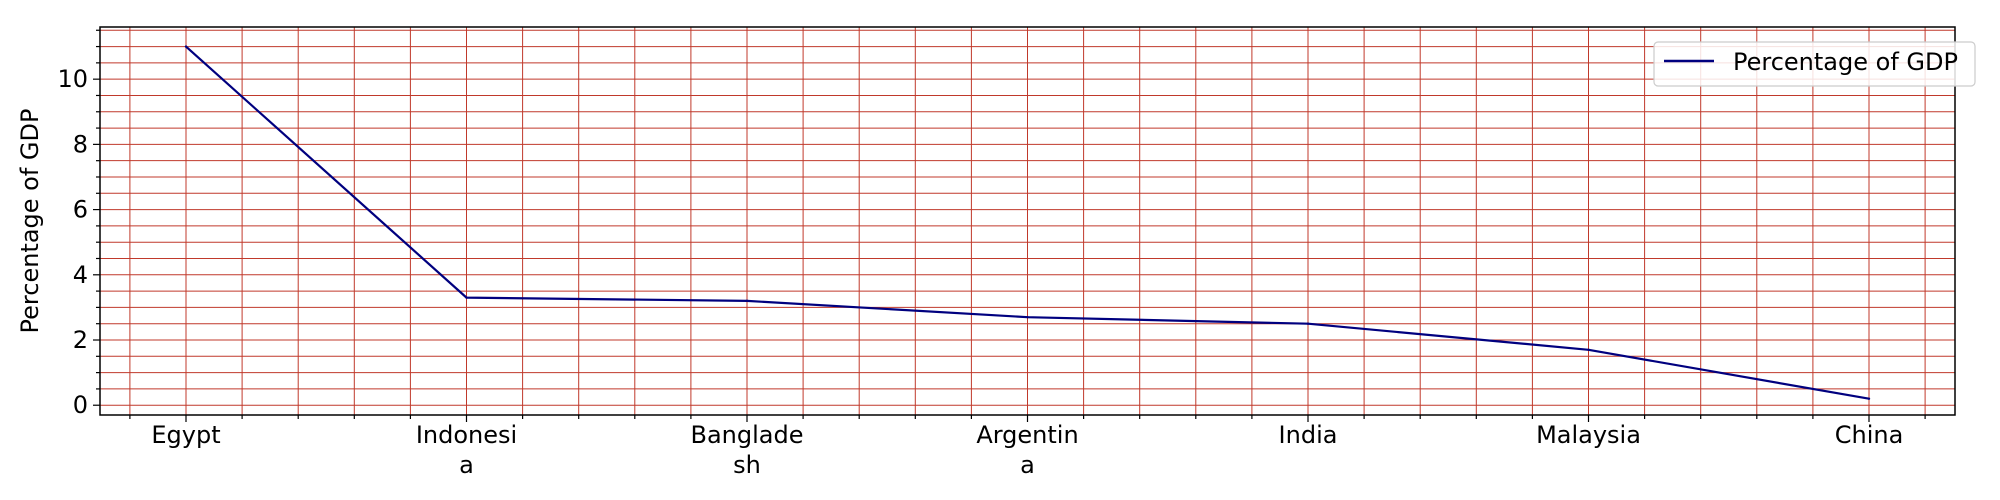 This screenshot has width=2000, height=500. Describe the element at coordinates (30, 221) in the screenshot. I see `y-axis-title: Percentage of GDP` at that location.